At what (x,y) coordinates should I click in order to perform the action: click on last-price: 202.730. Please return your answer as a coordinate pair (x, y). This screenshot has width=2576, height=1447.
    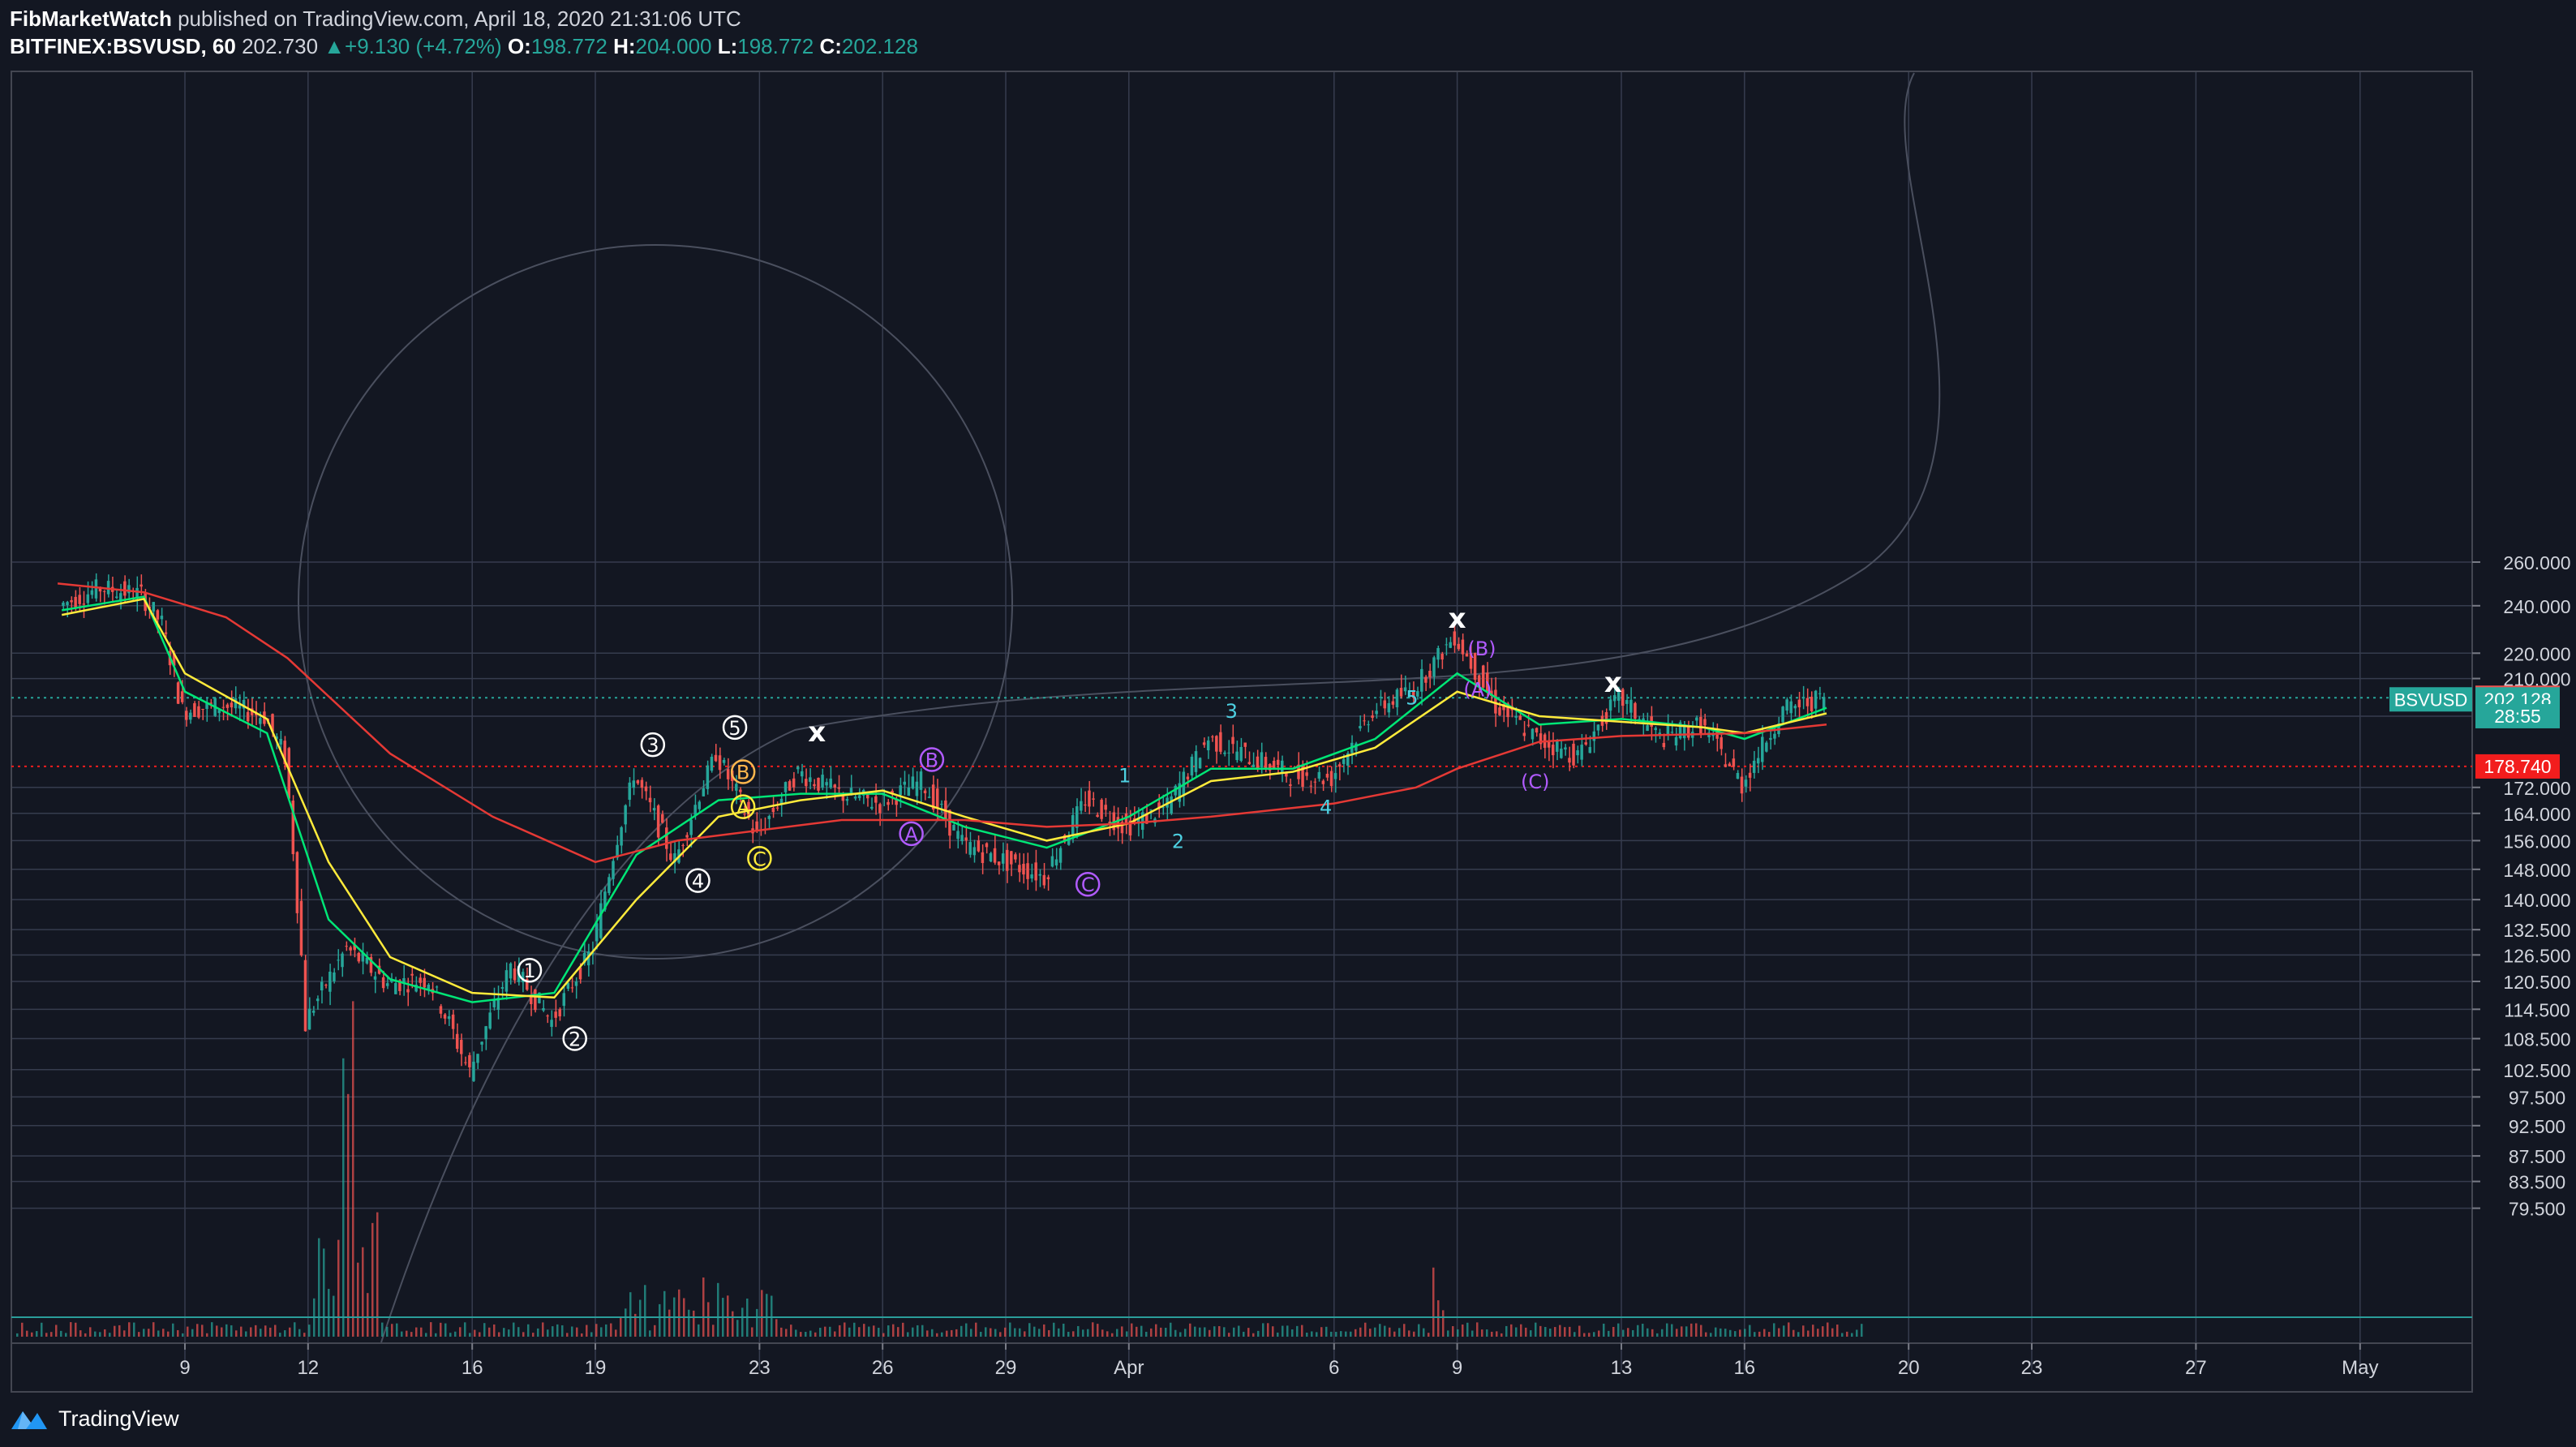
    Looking at the image, I should click on (280, 46).